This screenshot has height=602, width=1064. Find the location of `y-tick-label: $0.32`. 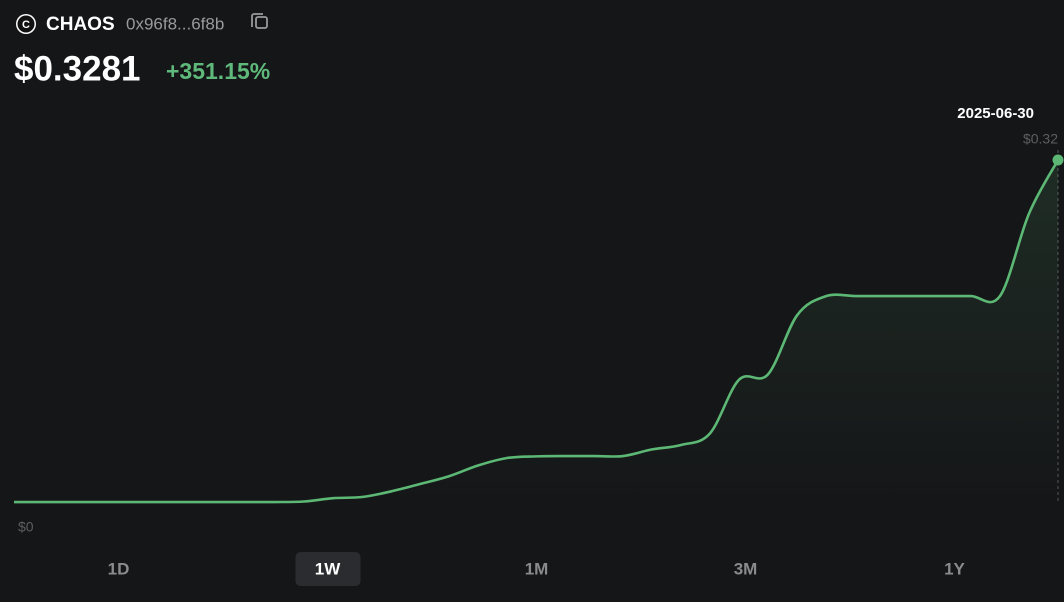

y-tick-label: $0.32 is located at coordinates (1040, 139).